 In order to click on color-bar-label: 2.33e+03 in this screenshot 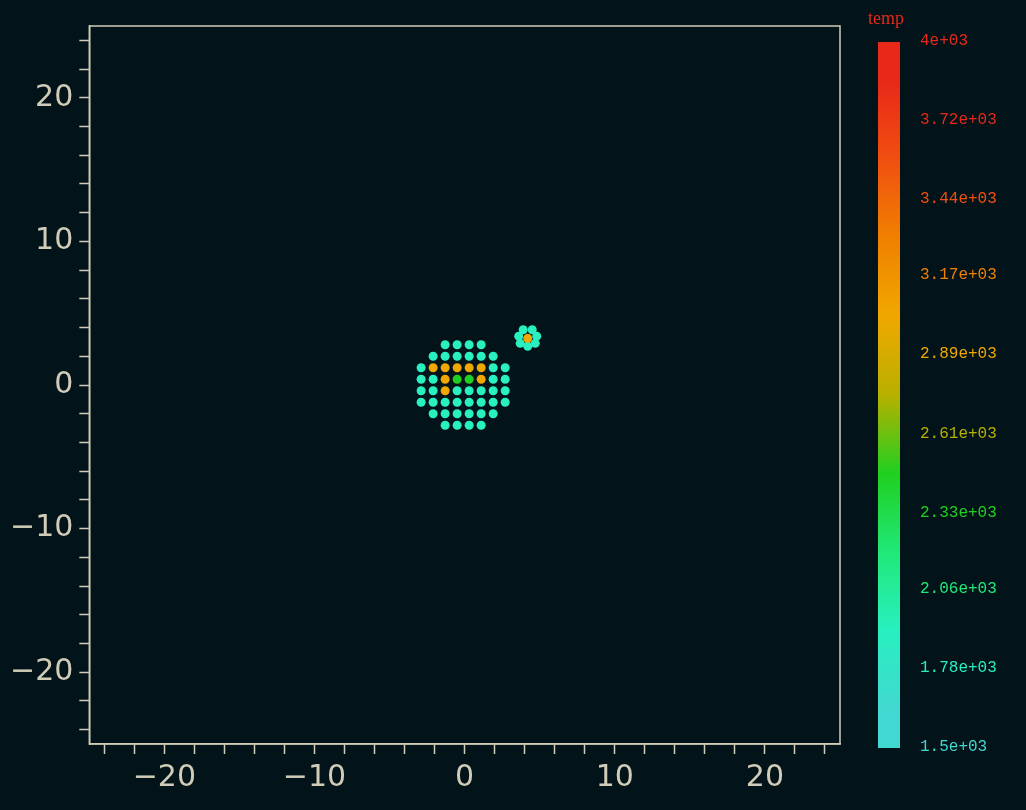, I will do `click(958, 512)`.